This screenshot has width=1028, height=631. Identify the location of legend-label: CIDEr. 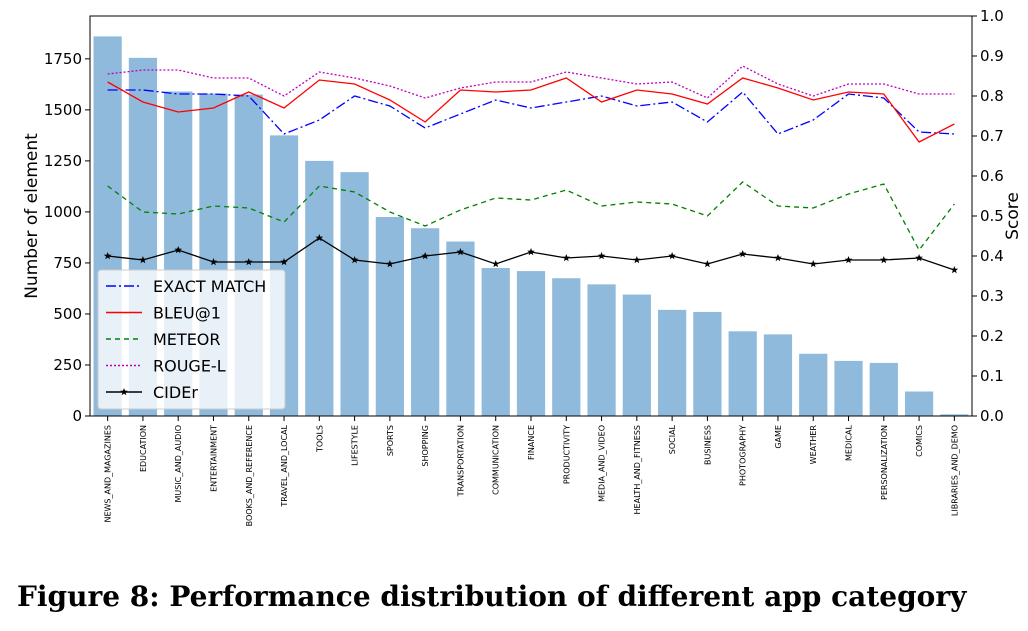
(175, 392).